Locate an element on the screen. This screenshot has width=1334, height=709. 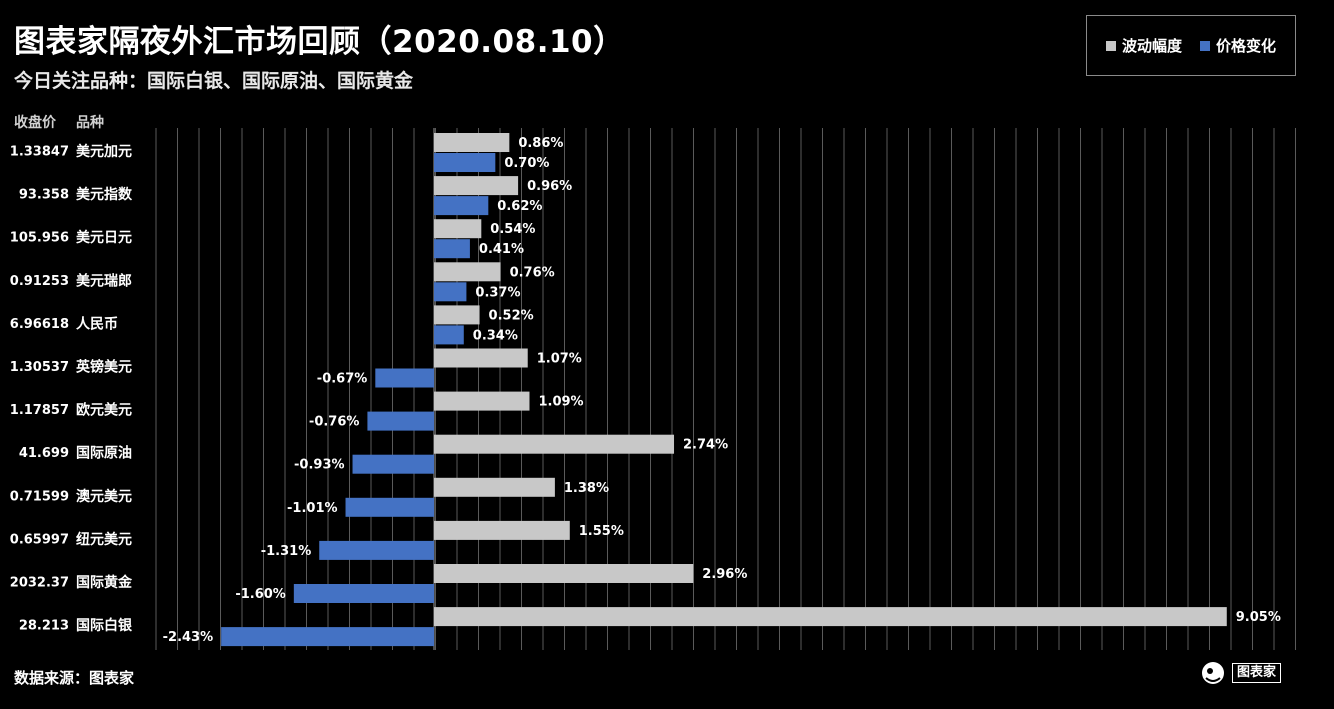
category-label: 国际原油 is located at coordinates (104, 453).